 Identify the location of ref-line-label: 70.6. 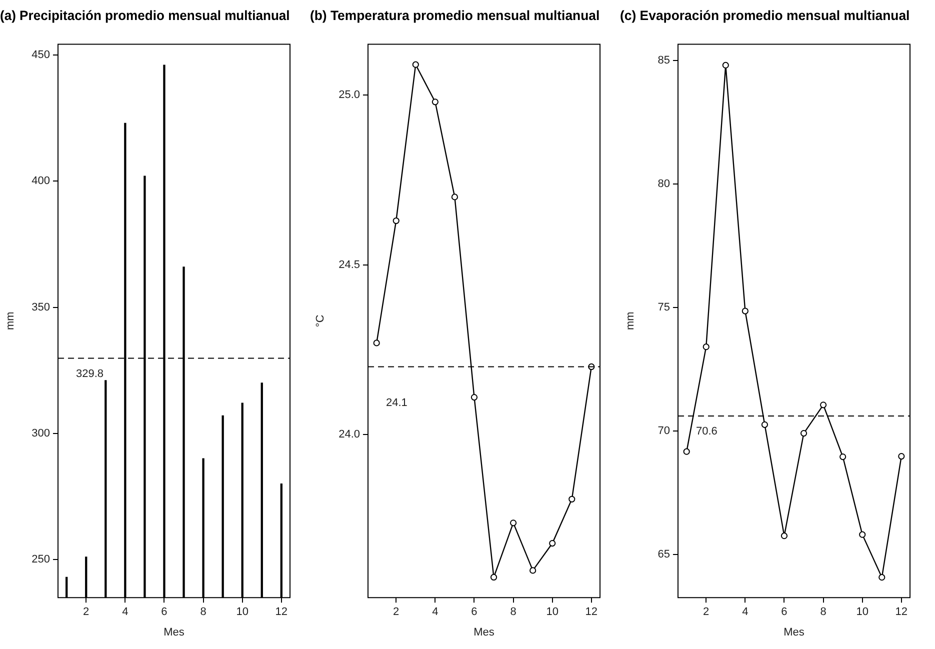
(707, 432).